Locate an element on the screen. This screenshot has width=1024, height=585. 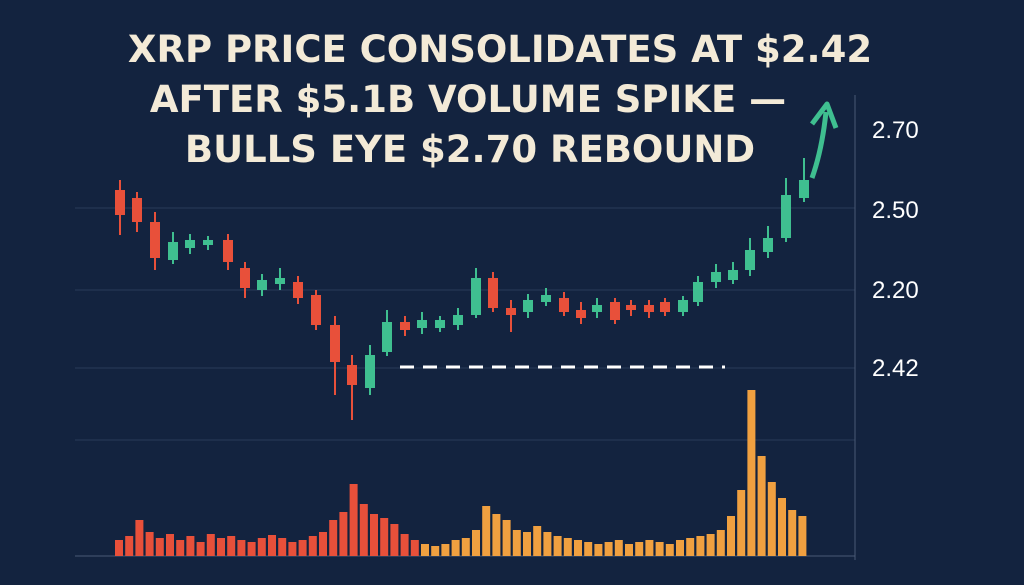
axis-label: 2.70 is located at coordinates (895, 130).